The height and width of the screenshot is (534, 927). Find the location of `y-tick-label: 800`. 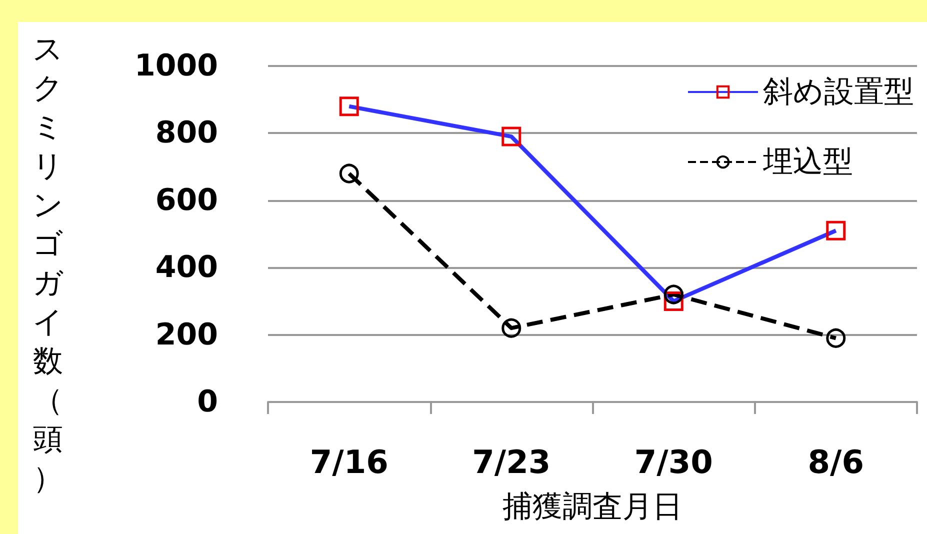

y-tick-label: 800 is located at coordinates (186, 133).